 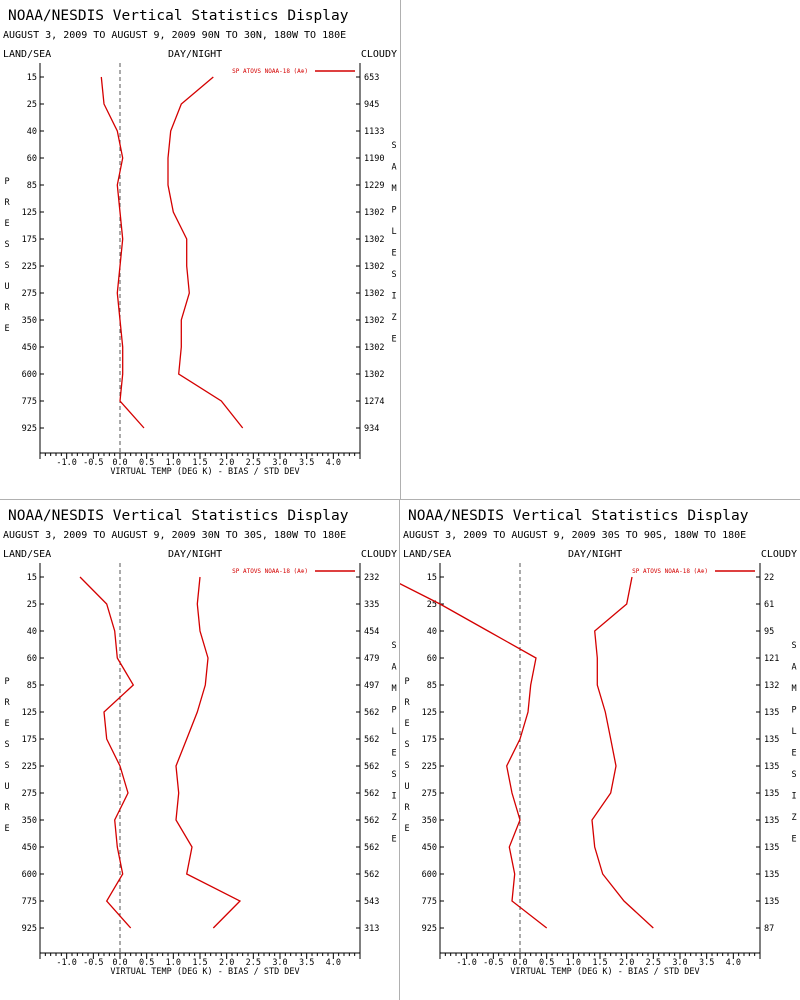 I want to click on corner-label-left: LAND/SEA, so click(x=427, y=554).